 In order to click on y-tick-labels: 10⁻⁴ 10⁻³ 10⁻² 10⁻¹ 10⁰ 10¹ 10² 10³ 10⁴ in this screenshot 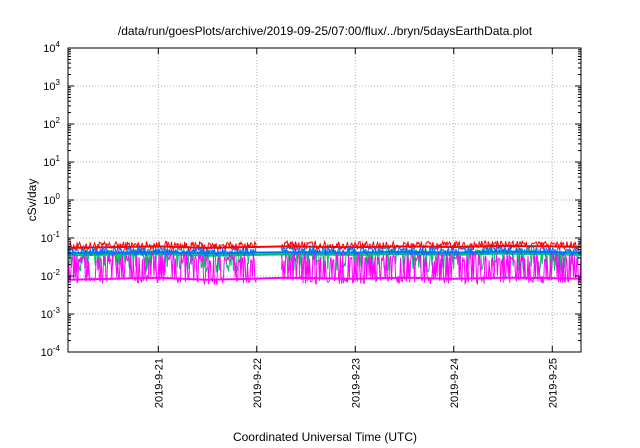, I will do `click(51, 199)`.